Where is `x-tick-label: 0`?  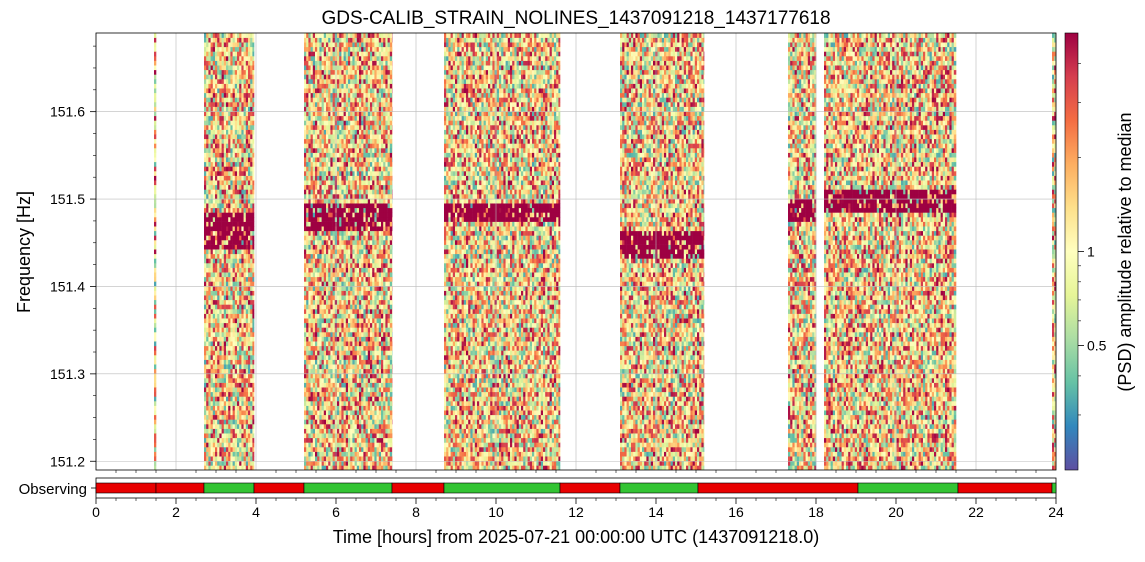 x-tick-label: 0 is located at coordinates (96, 512).